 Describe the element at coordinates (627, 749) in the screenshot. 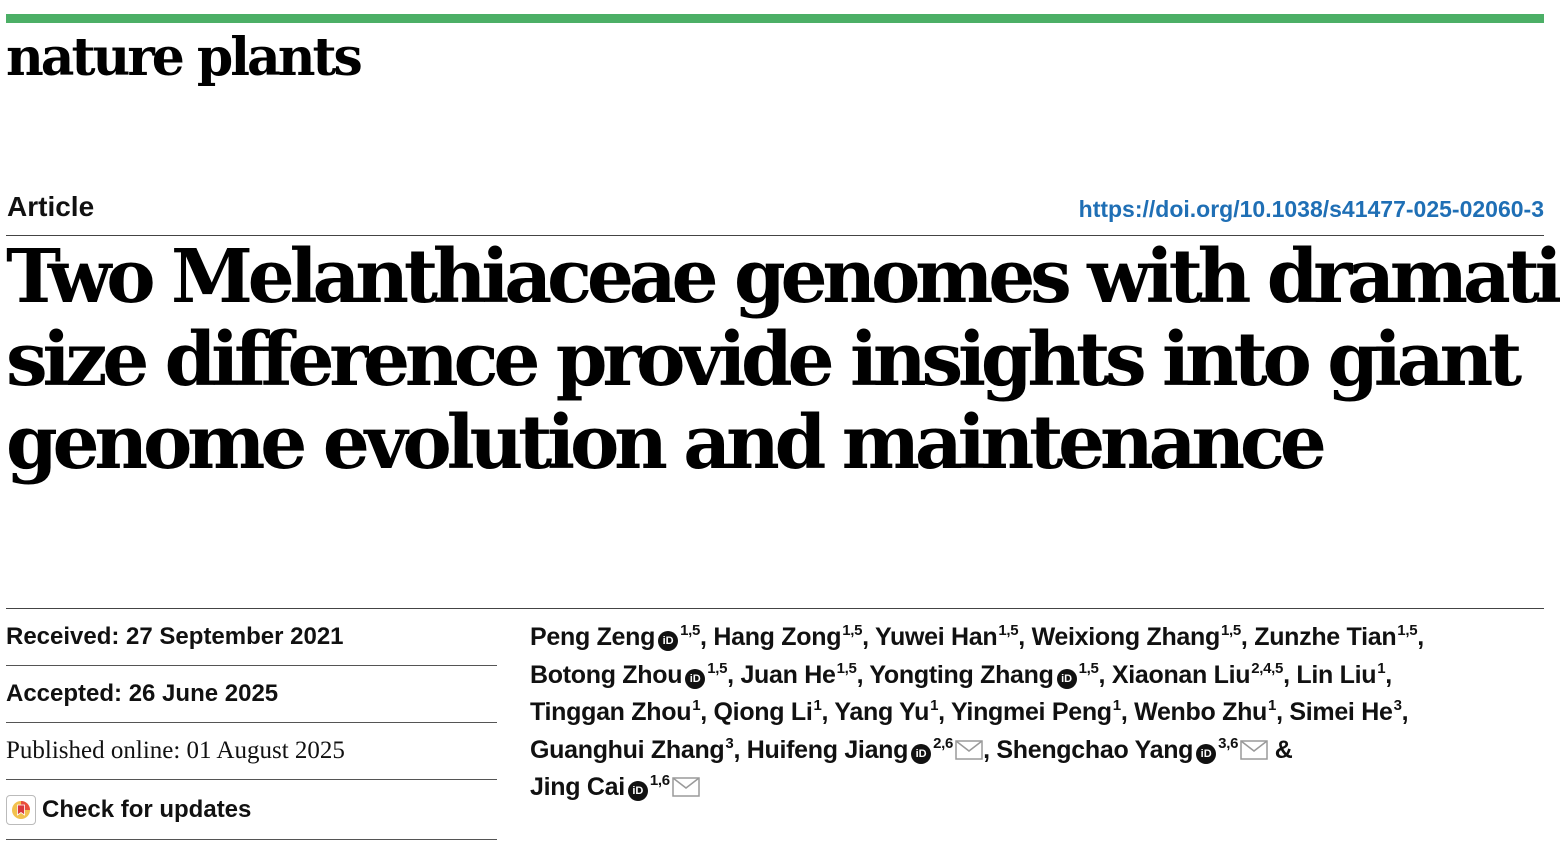

I see `author-name: Guanghui Zhang` at that location.